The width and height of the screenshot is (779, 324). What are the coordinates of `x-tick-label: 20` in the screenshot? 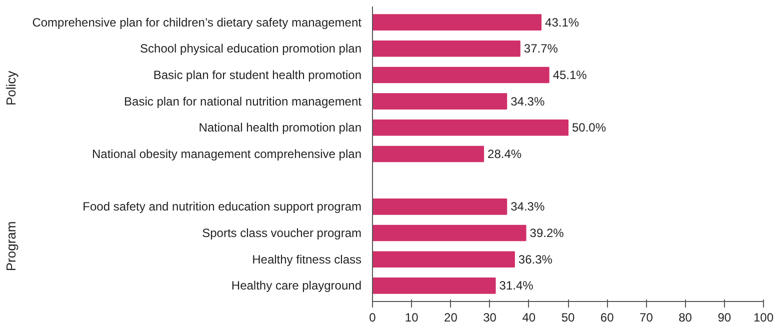 It's located at (451, 317).